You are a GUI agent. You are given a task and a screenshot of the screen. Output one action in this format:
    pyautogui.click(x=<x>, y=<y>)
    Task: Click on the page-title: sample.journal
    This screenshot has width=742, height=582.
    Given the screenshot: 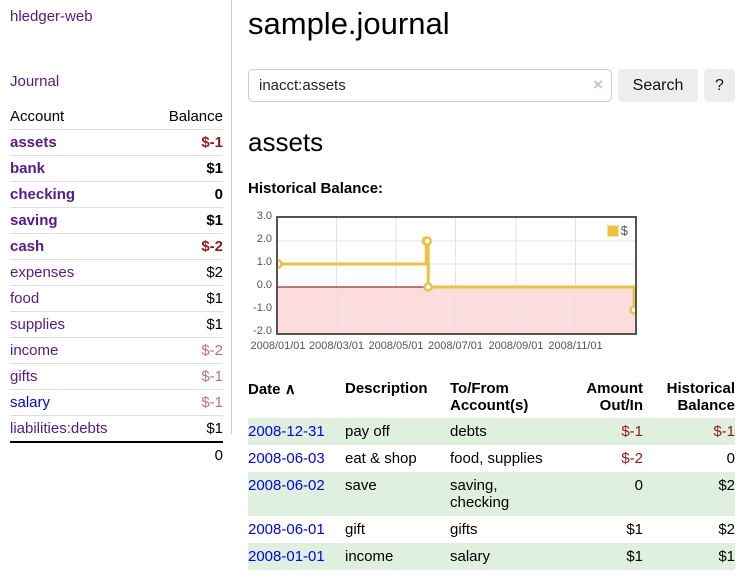 What is the action you would take?
    pyautogui.click(x=349, y=23)
    